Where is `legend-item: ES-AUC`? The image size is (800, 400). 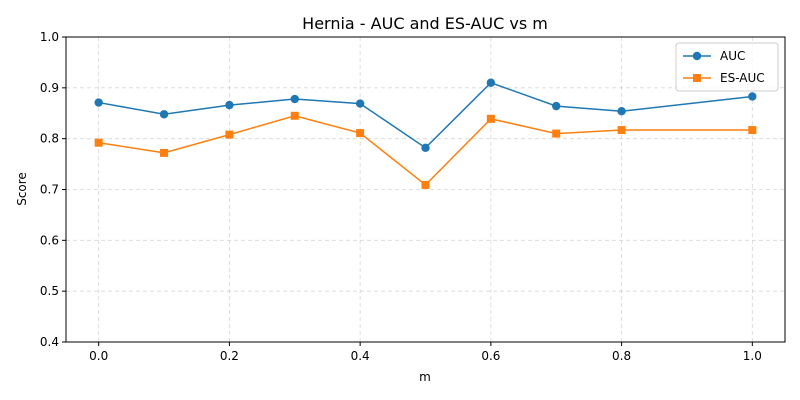 legend-item: ES-AUC is located at coordinates (724, 78).